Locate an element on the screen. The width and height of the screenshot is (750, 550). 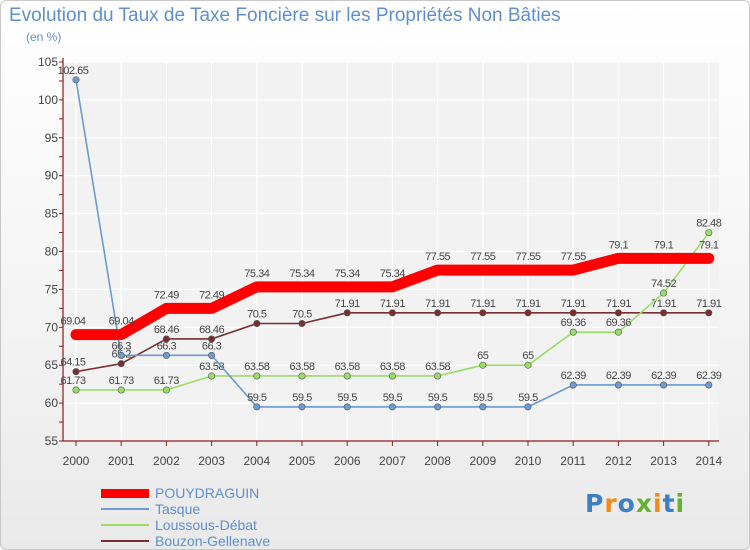
y-tick-label: 75 is located at coordinates (52, 289).